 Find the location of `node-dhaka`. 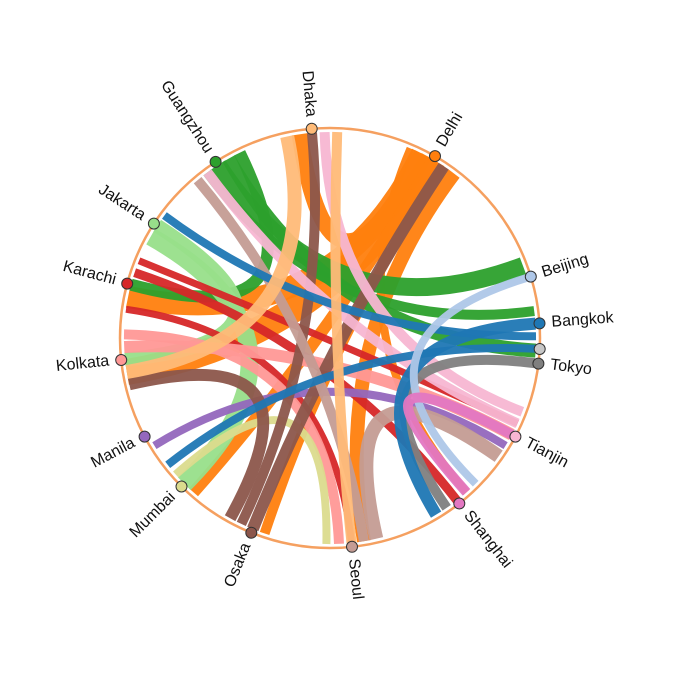

node-dhaka is located at coordinates (311, 128).